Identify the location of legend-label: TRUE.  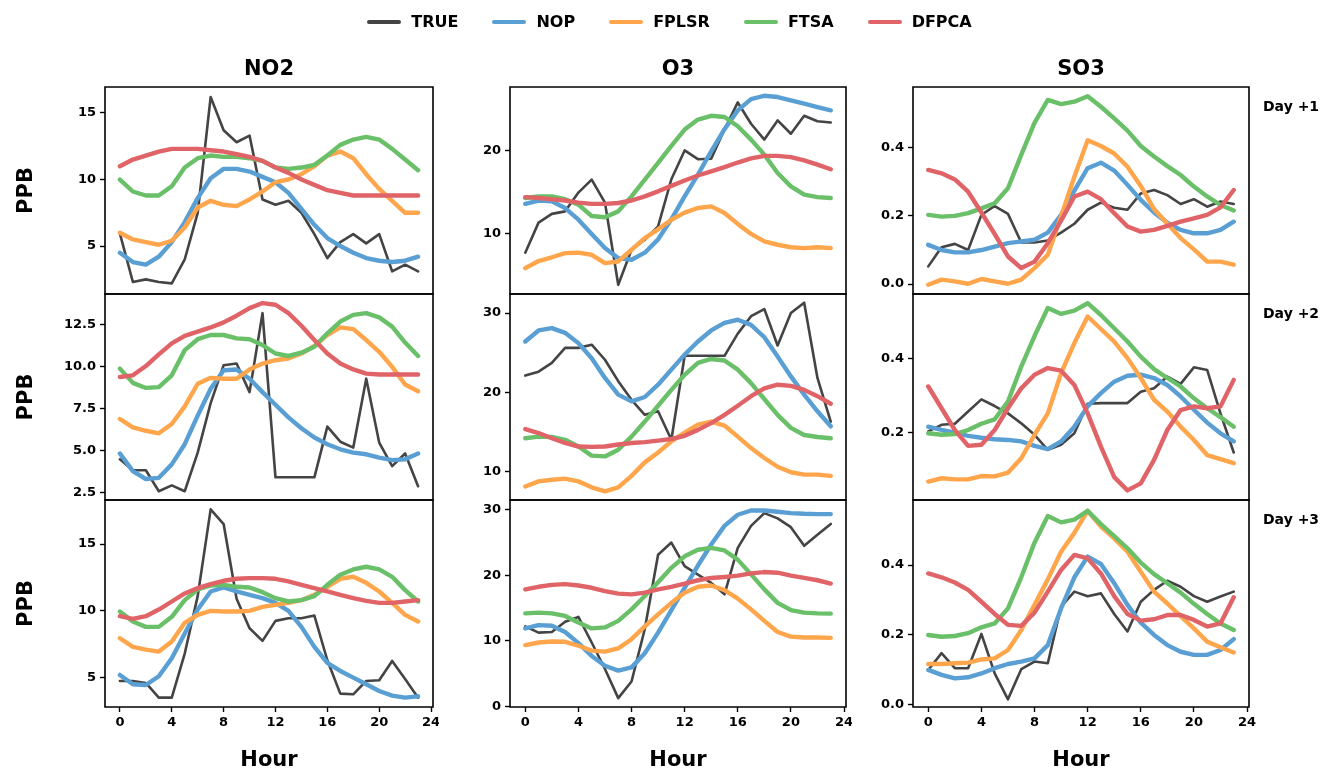
(435, 21).